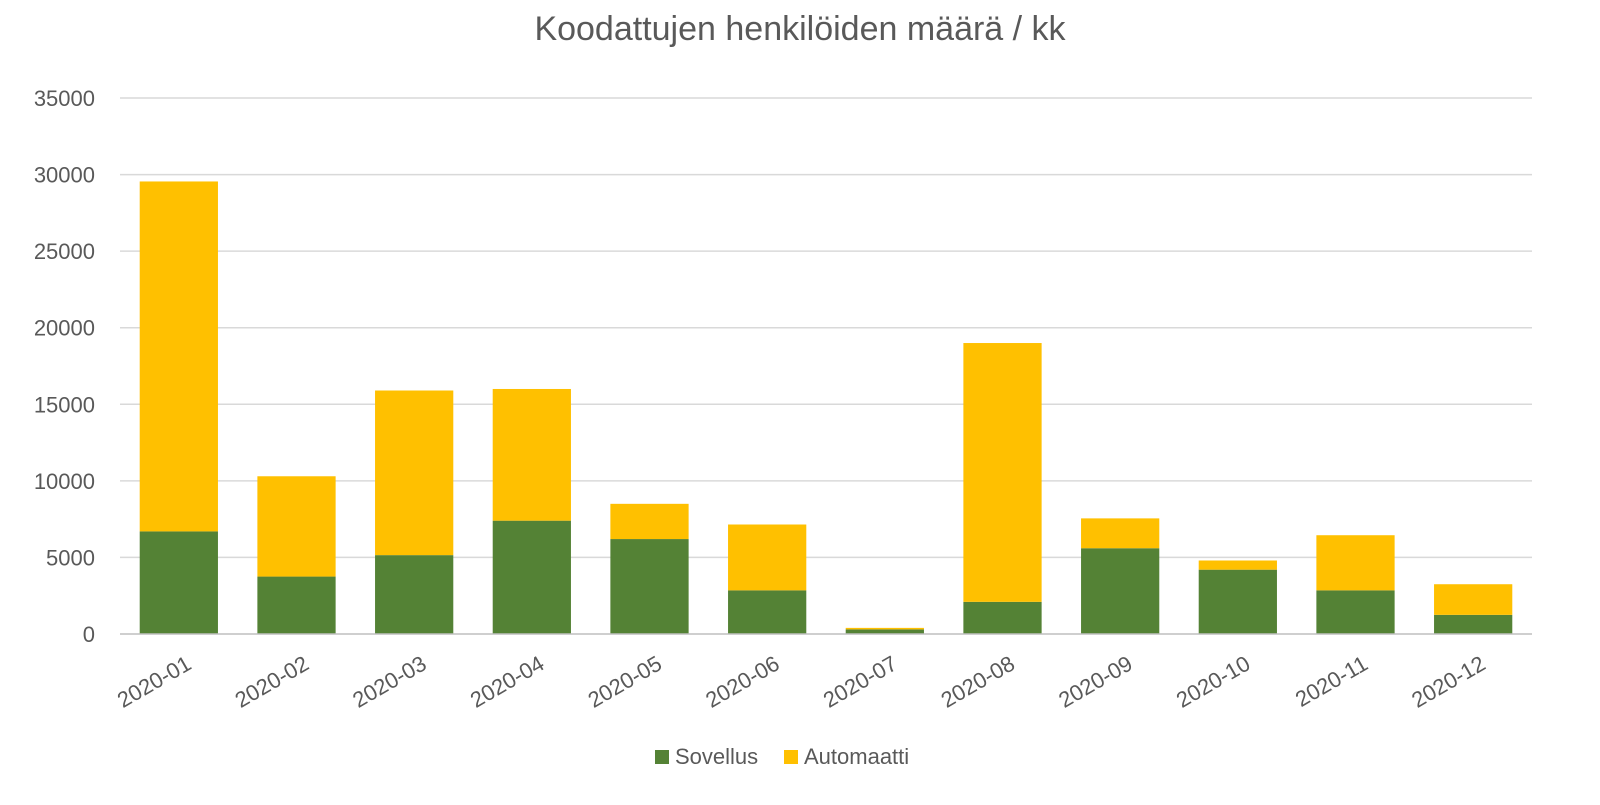 This screenshot has height=805, width=1600. What do you see at coordinates (64, 404) in the screenshot?
I see `y-tick-label: 15000` at bounding box center [64, 404].